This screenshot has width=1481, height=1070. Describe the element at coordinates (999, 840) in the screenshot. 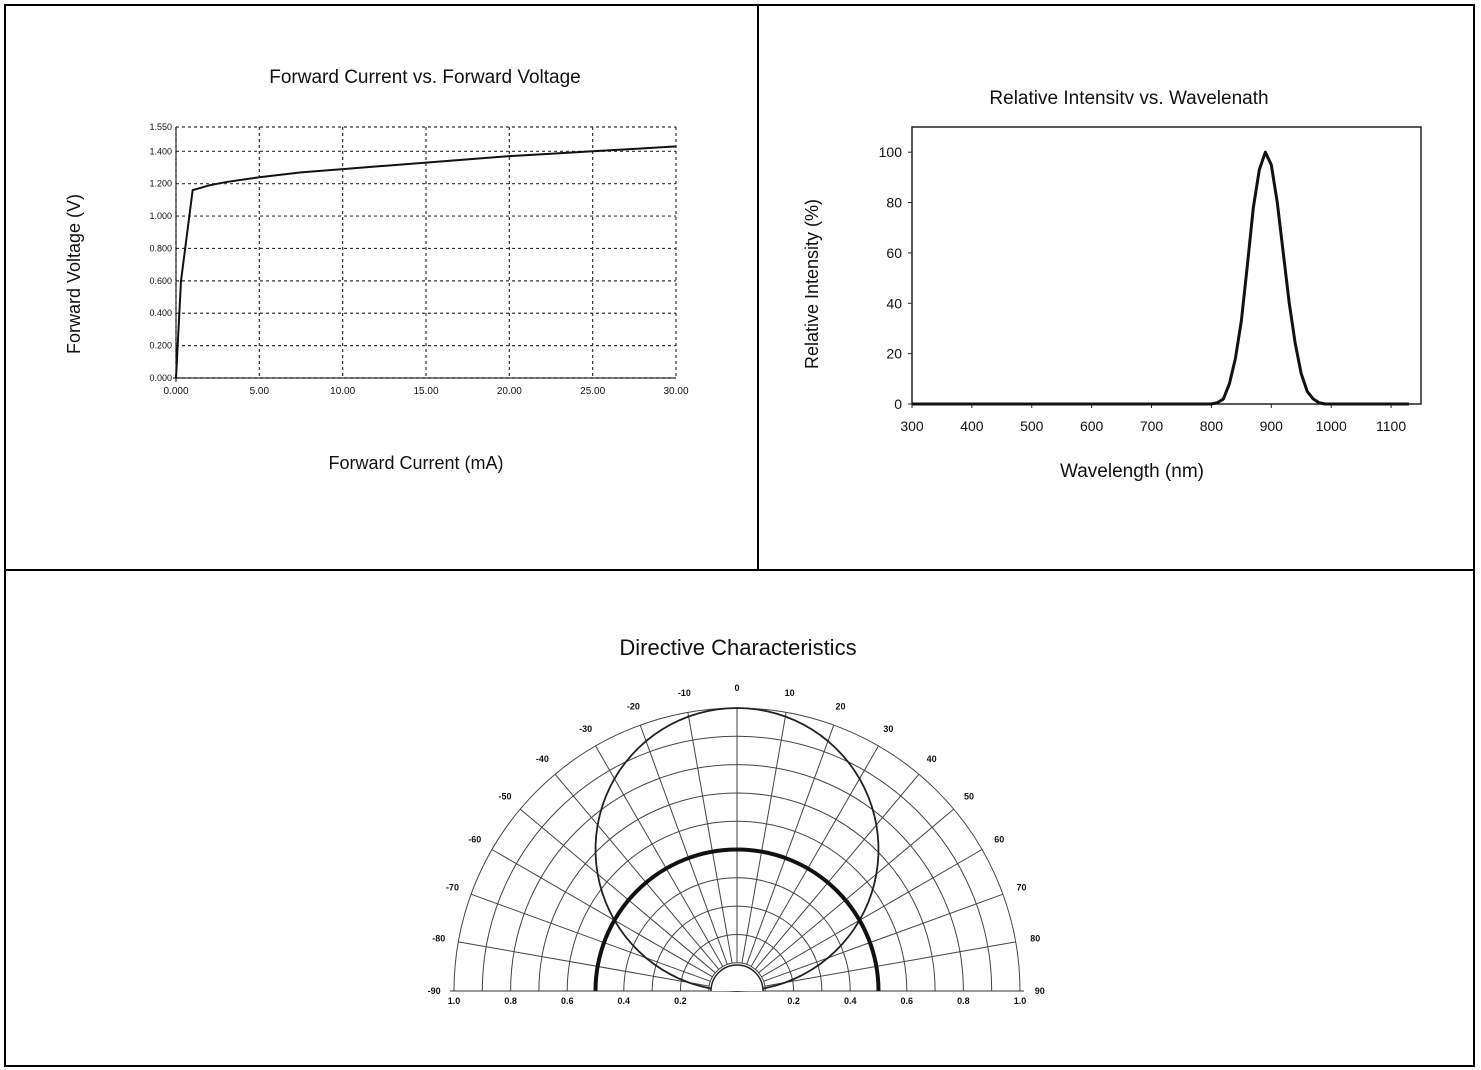

I see `angle-label: 60` at that location.